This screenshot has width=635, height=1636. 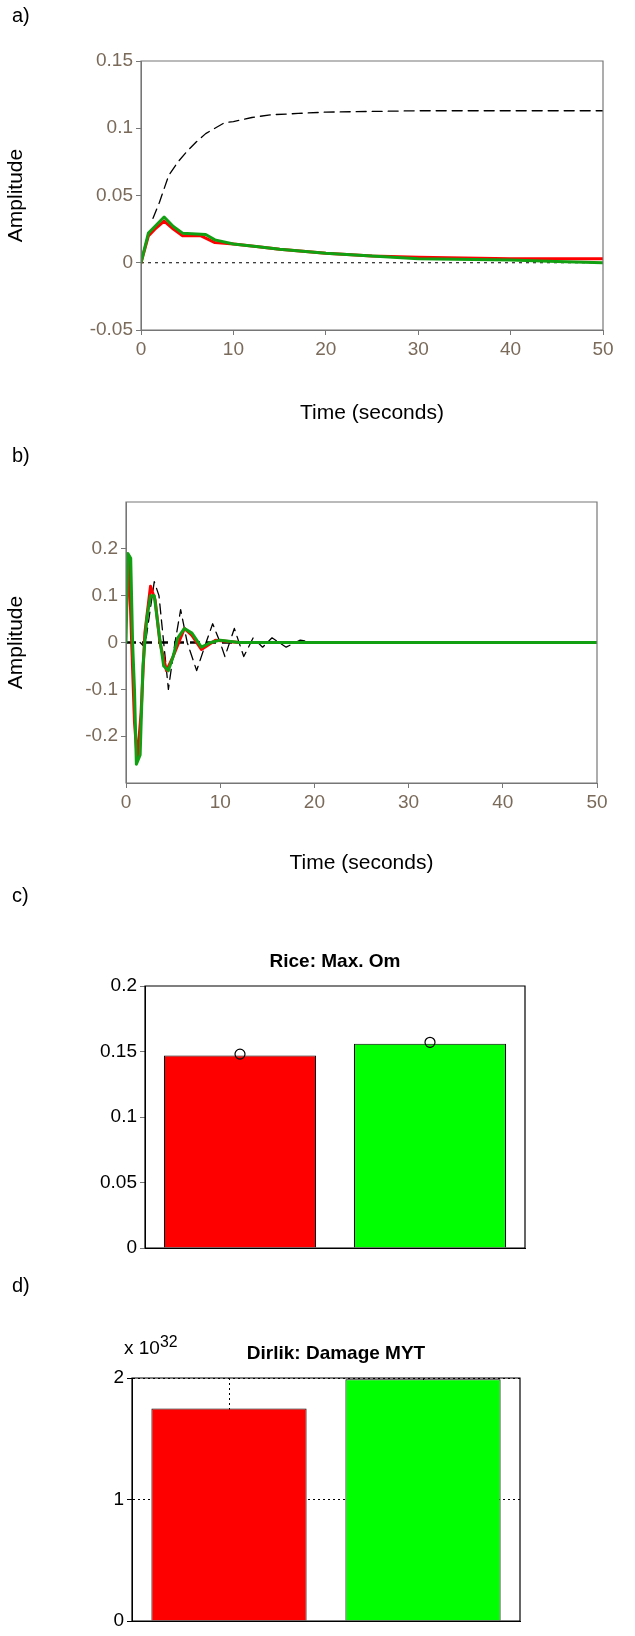 What do you see at coordinates (101, 735) in the screenshot?
I see `y-tick-label: -0.2` at bounding box center [101, 735].